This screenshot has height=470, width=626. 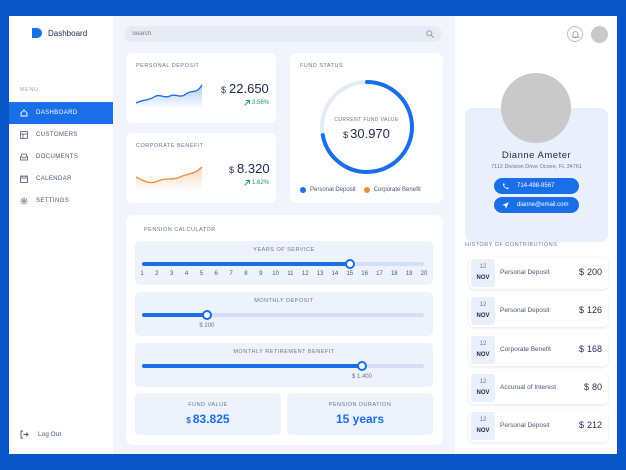 What do you see at coordinates (206, 315) in the screenshot?
I see `deposit-knob` at bounding box center [206, 315].